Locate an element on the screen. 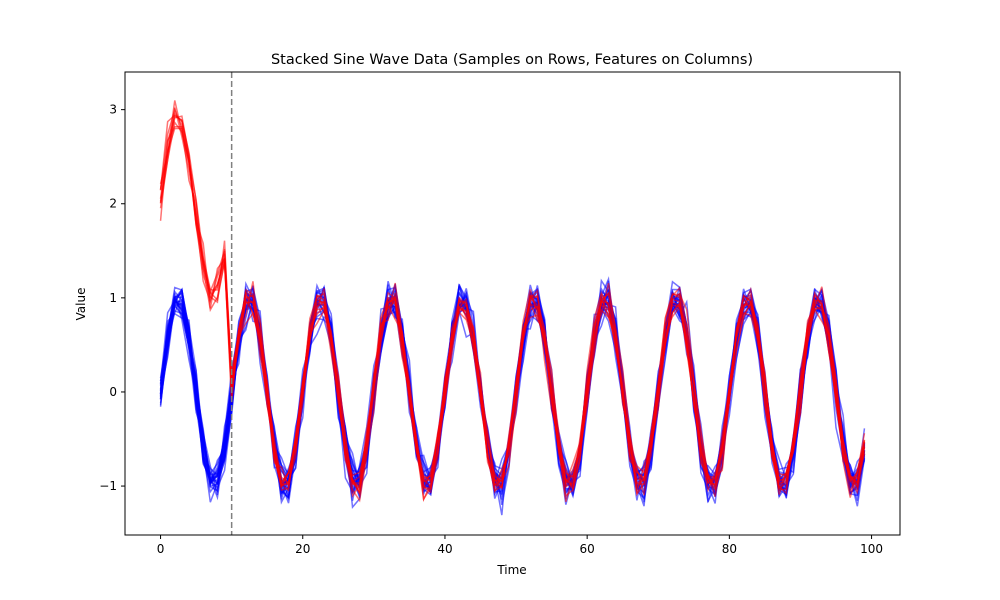 The image size is (1000, 600). x-tick-label: 80 is located at coordinates (729, 549).